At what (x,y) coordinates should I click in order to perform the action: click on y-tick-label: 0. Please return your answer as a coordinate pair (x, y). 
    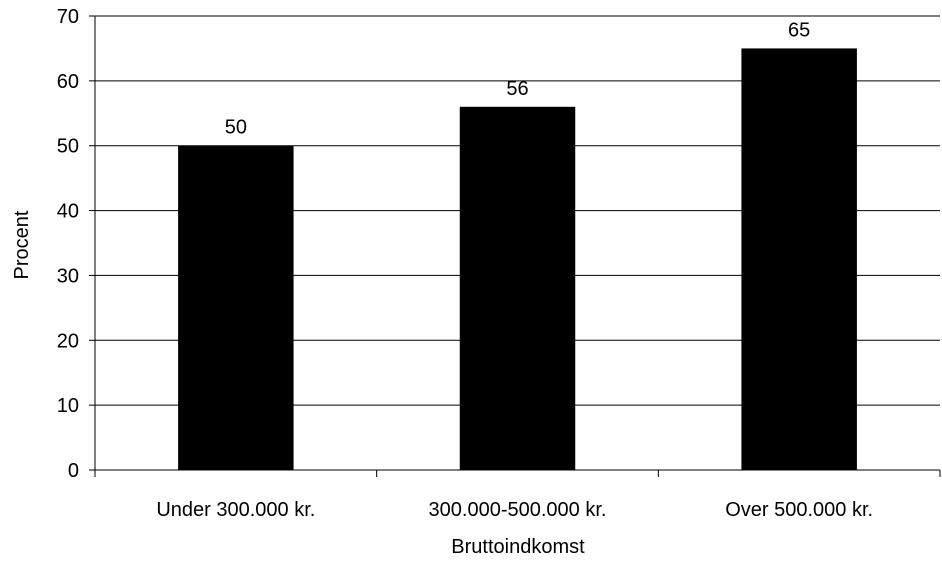
    Looking at the image, I should click on (73, 471).